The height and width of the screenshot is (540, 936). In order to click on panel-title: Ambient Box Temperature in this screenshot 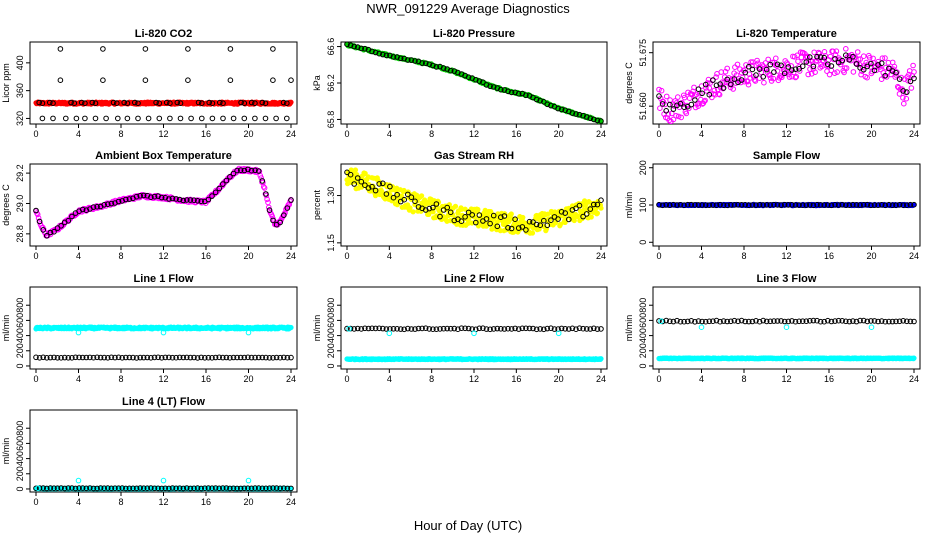, I will do `click(163, 156)`.